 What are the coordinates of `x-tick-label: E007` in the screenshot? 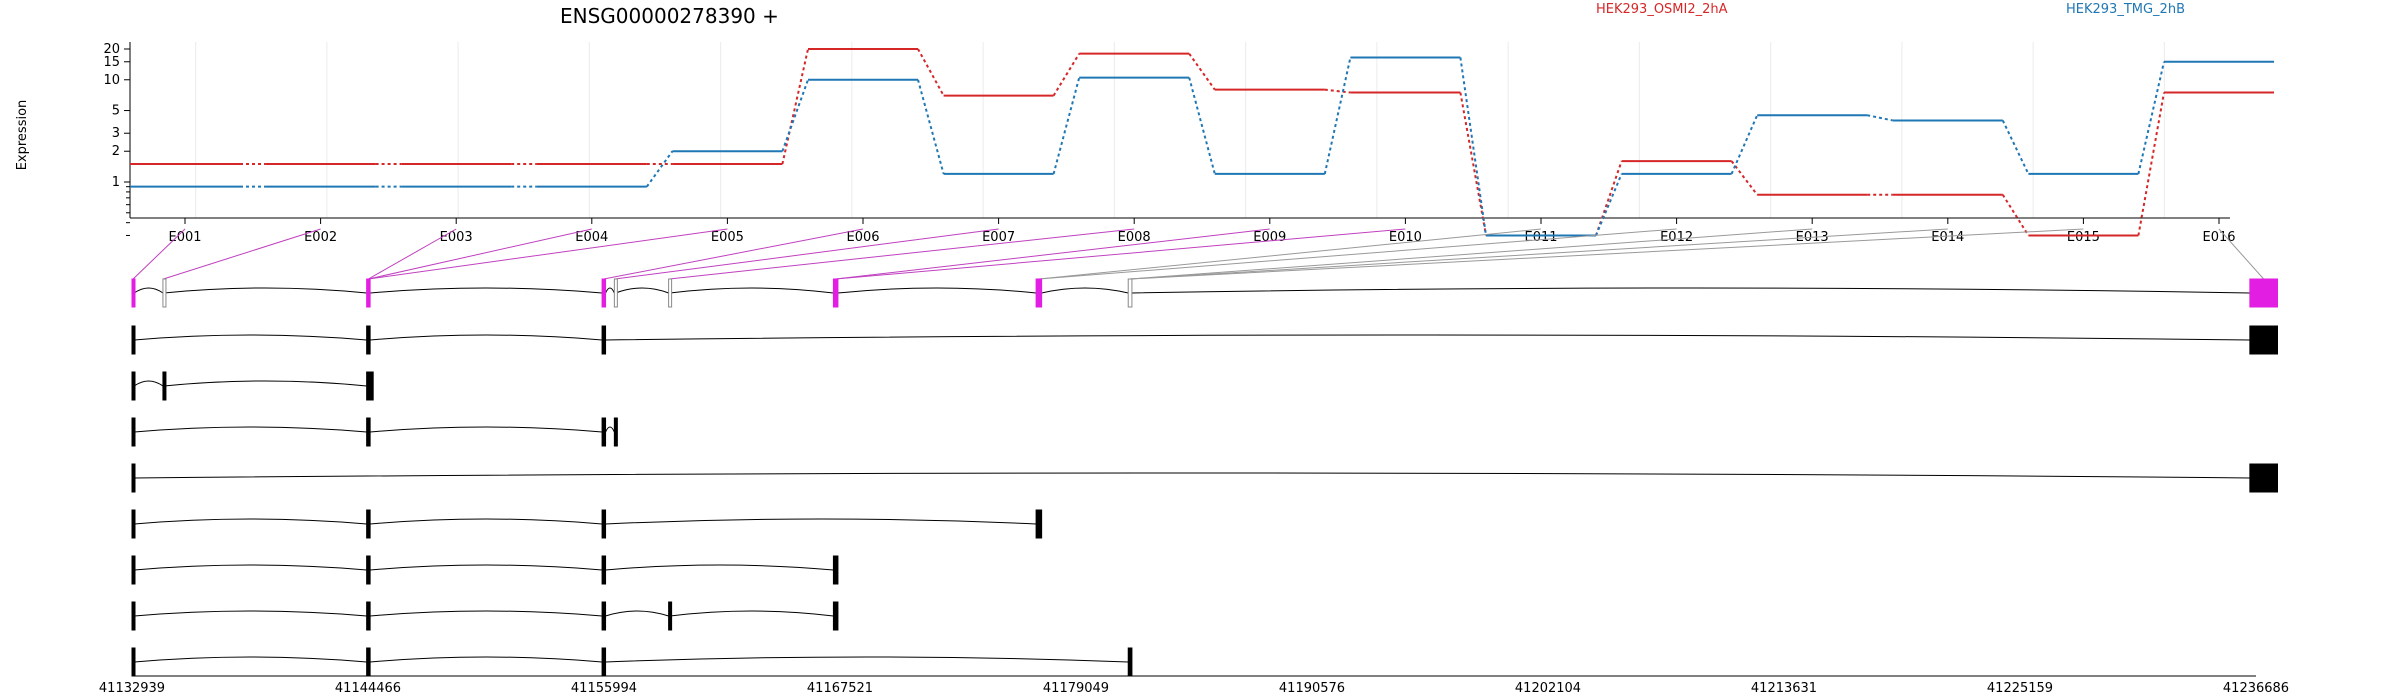 It's located at (998, 237).